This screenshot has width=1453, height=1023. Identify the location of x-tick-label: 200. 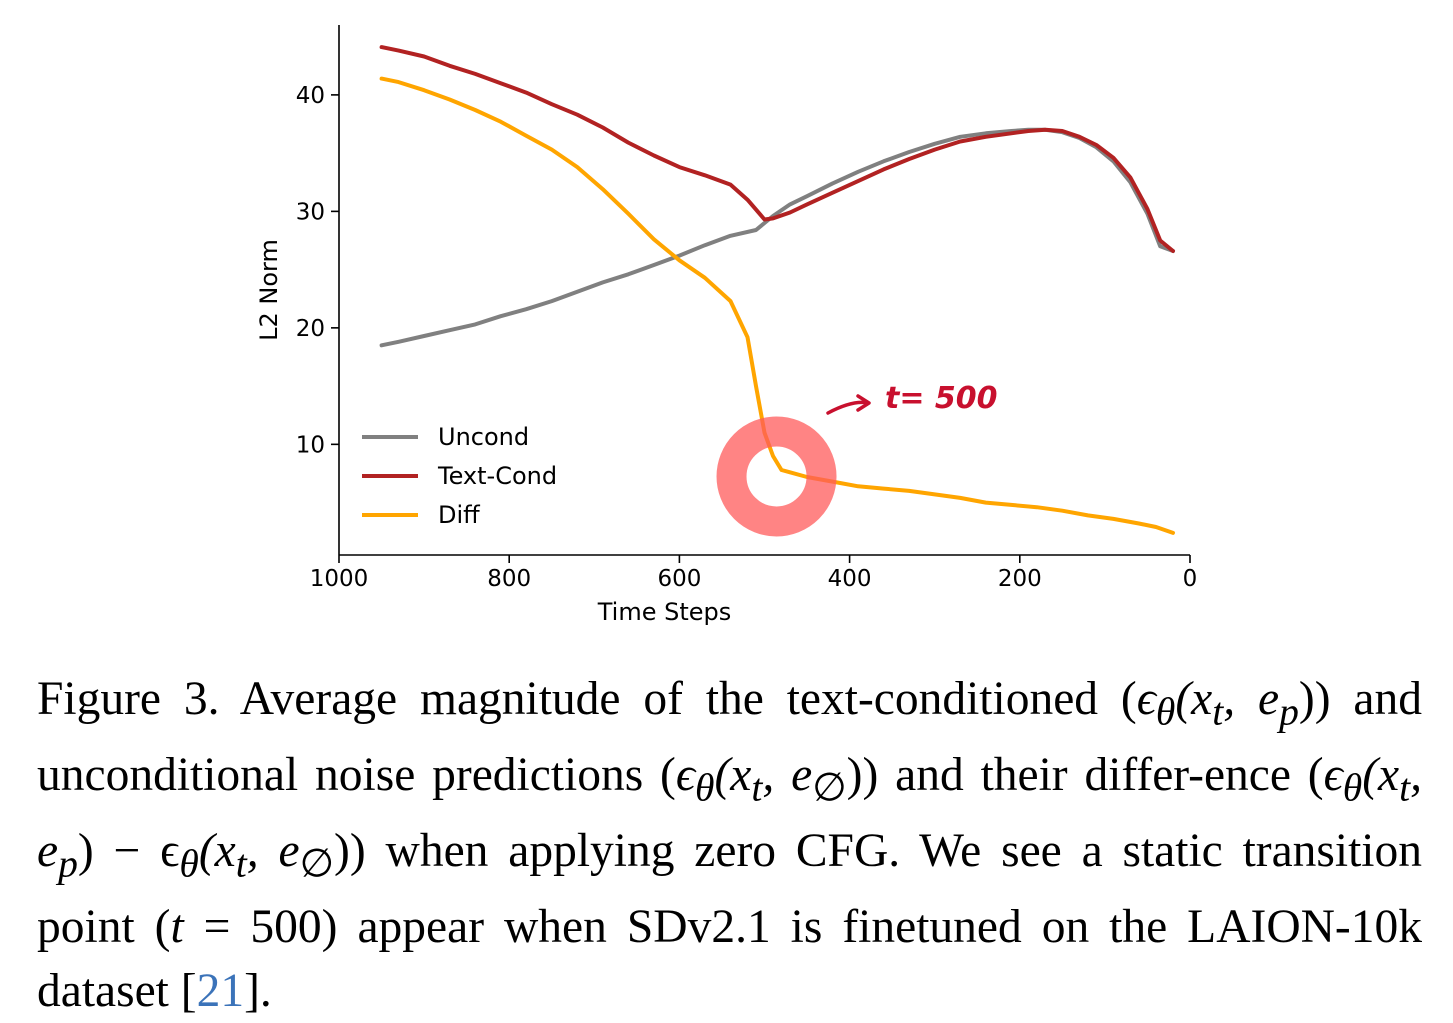
(1020, 579).